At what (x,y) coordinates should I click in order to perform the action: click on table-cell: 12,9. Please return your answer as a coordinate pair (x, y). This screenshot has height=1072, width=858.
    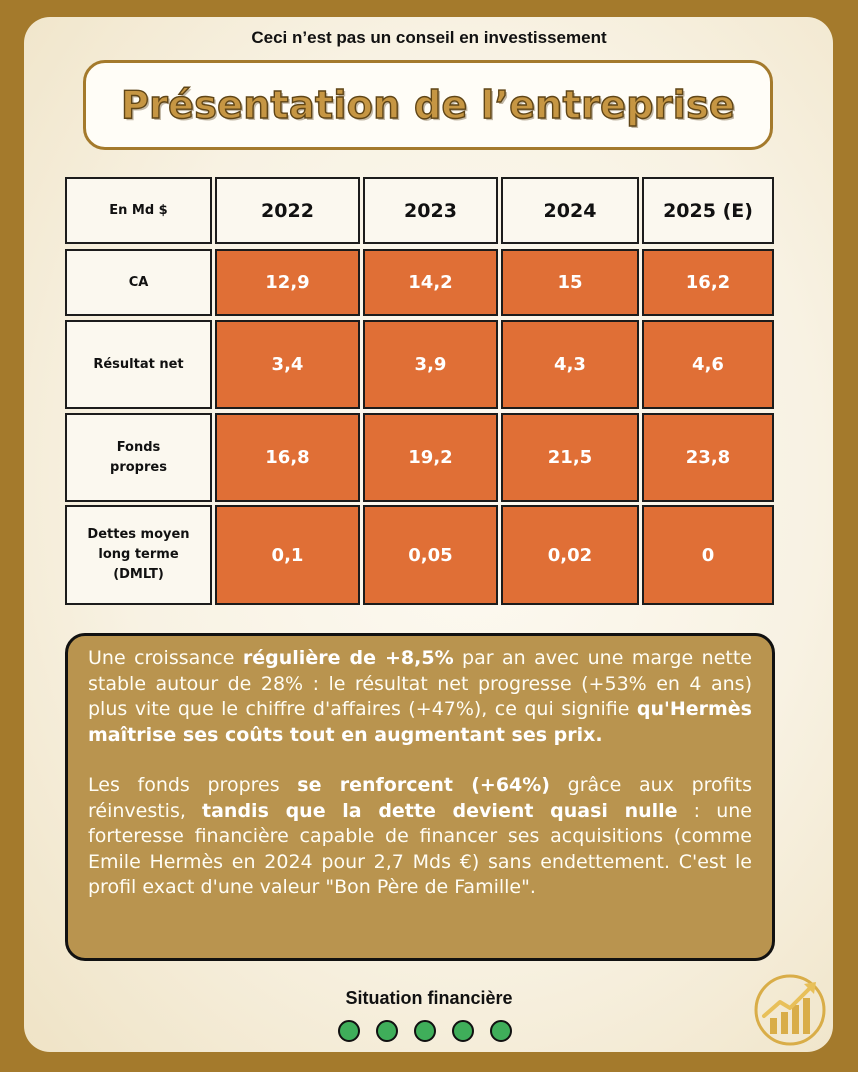
    Looking at the image, I should click on (287, 282).